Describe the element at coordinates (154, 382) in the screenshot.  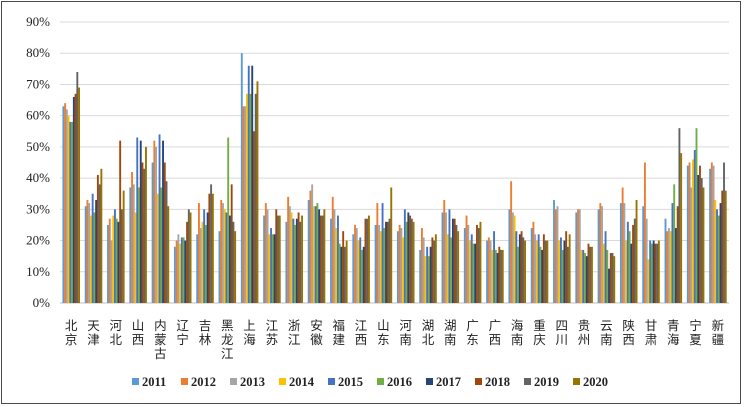
I see `legend-label: 2011` at that location.